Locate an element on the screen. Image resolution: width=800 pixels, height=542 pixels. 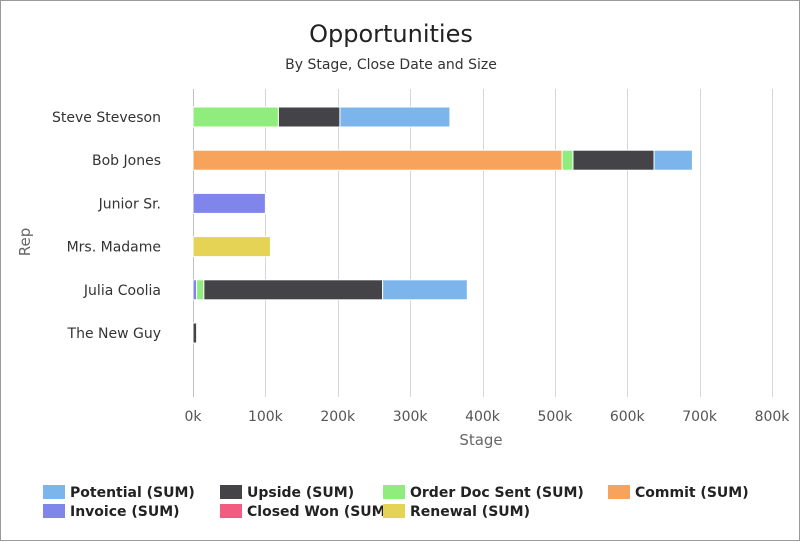
category-label: Bob Jones is located at coordinates (126, 161).